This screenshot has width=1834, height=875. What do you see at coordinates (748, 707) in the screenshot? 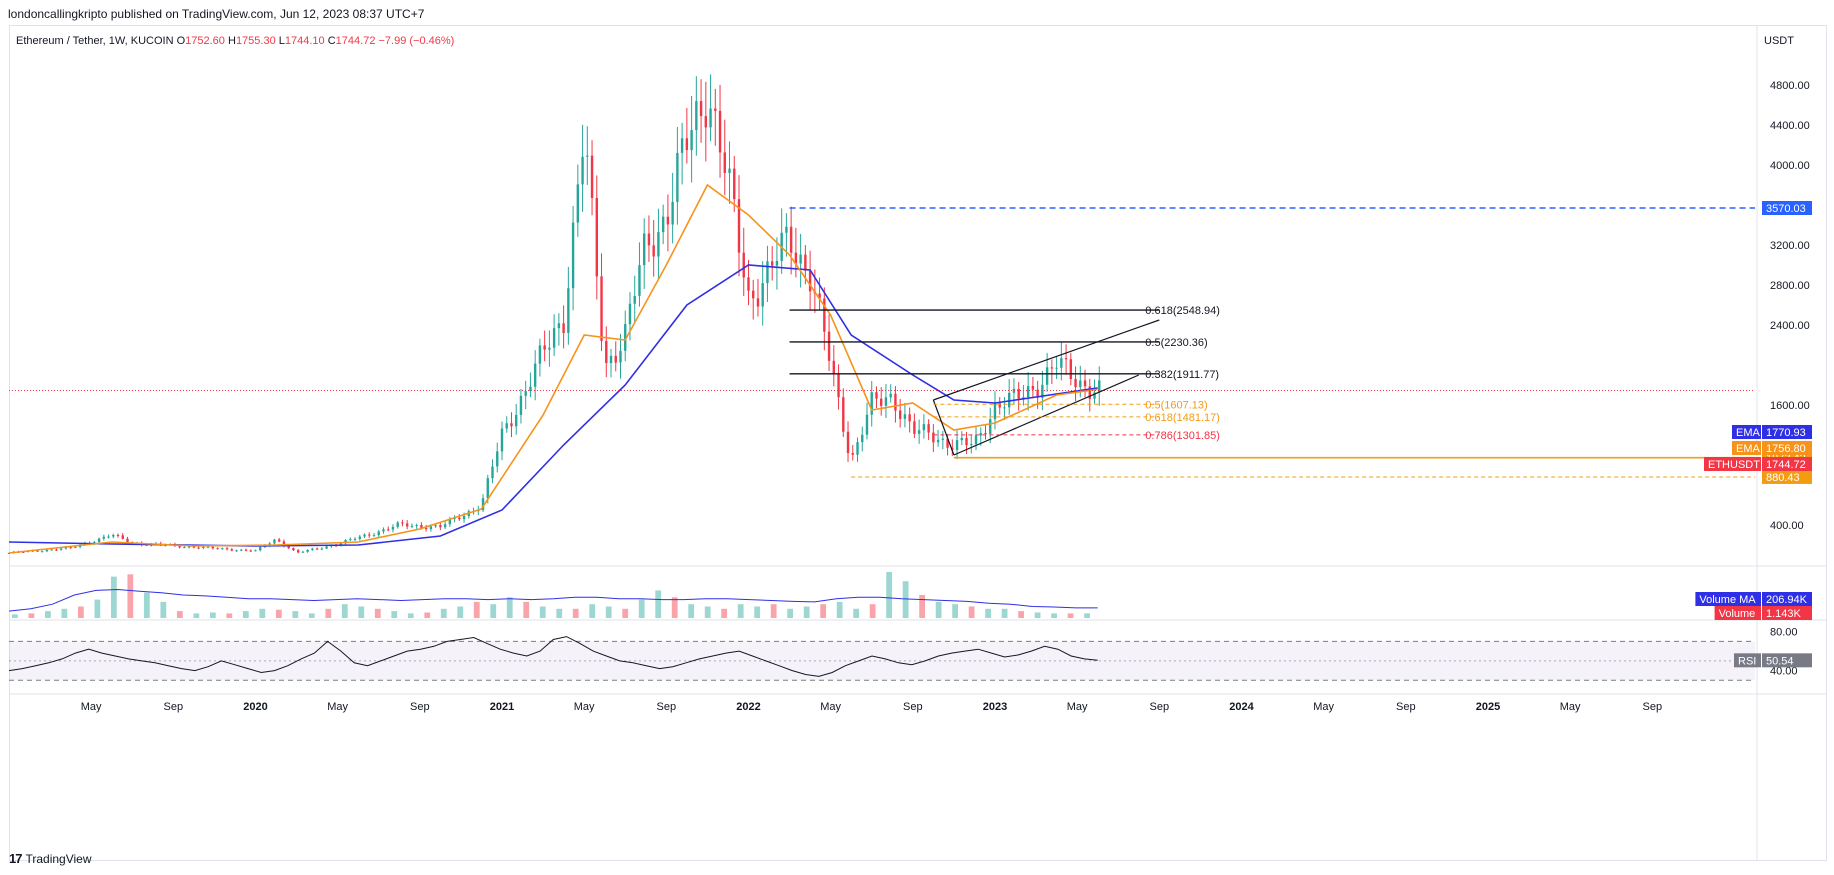
I see `x-tick-label: 2022` at bounding box center [748, 707].